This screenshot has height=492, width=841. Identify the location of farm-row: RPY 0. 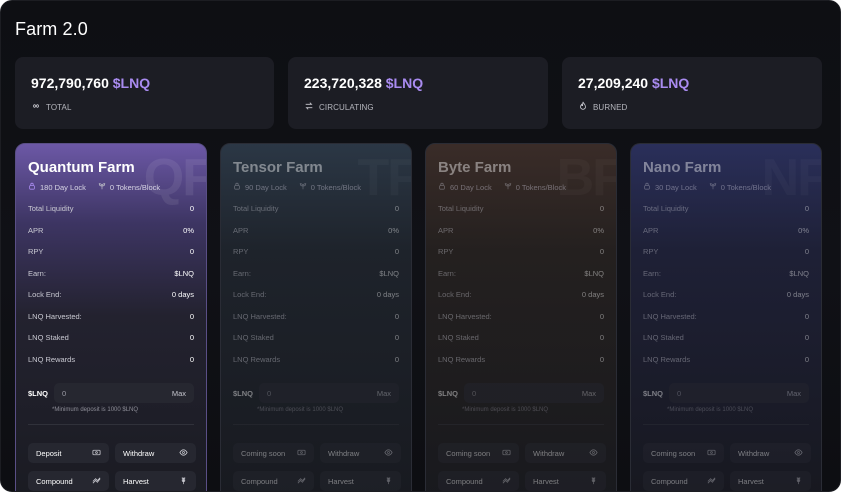
(111, 251).